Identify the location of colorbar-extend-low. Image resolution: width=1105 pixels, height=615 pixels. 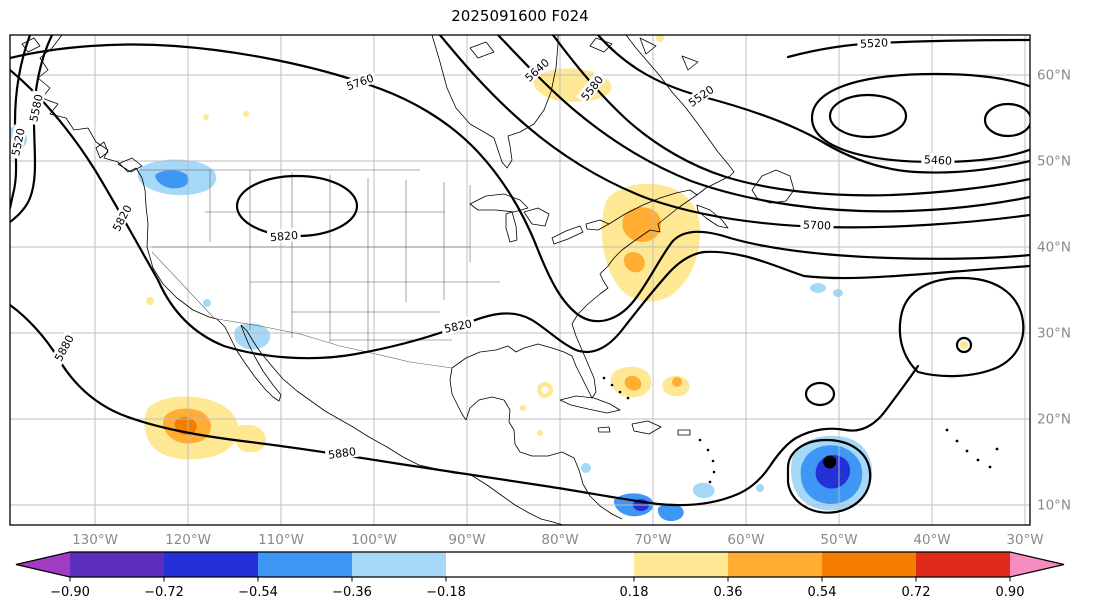
(43, 564).